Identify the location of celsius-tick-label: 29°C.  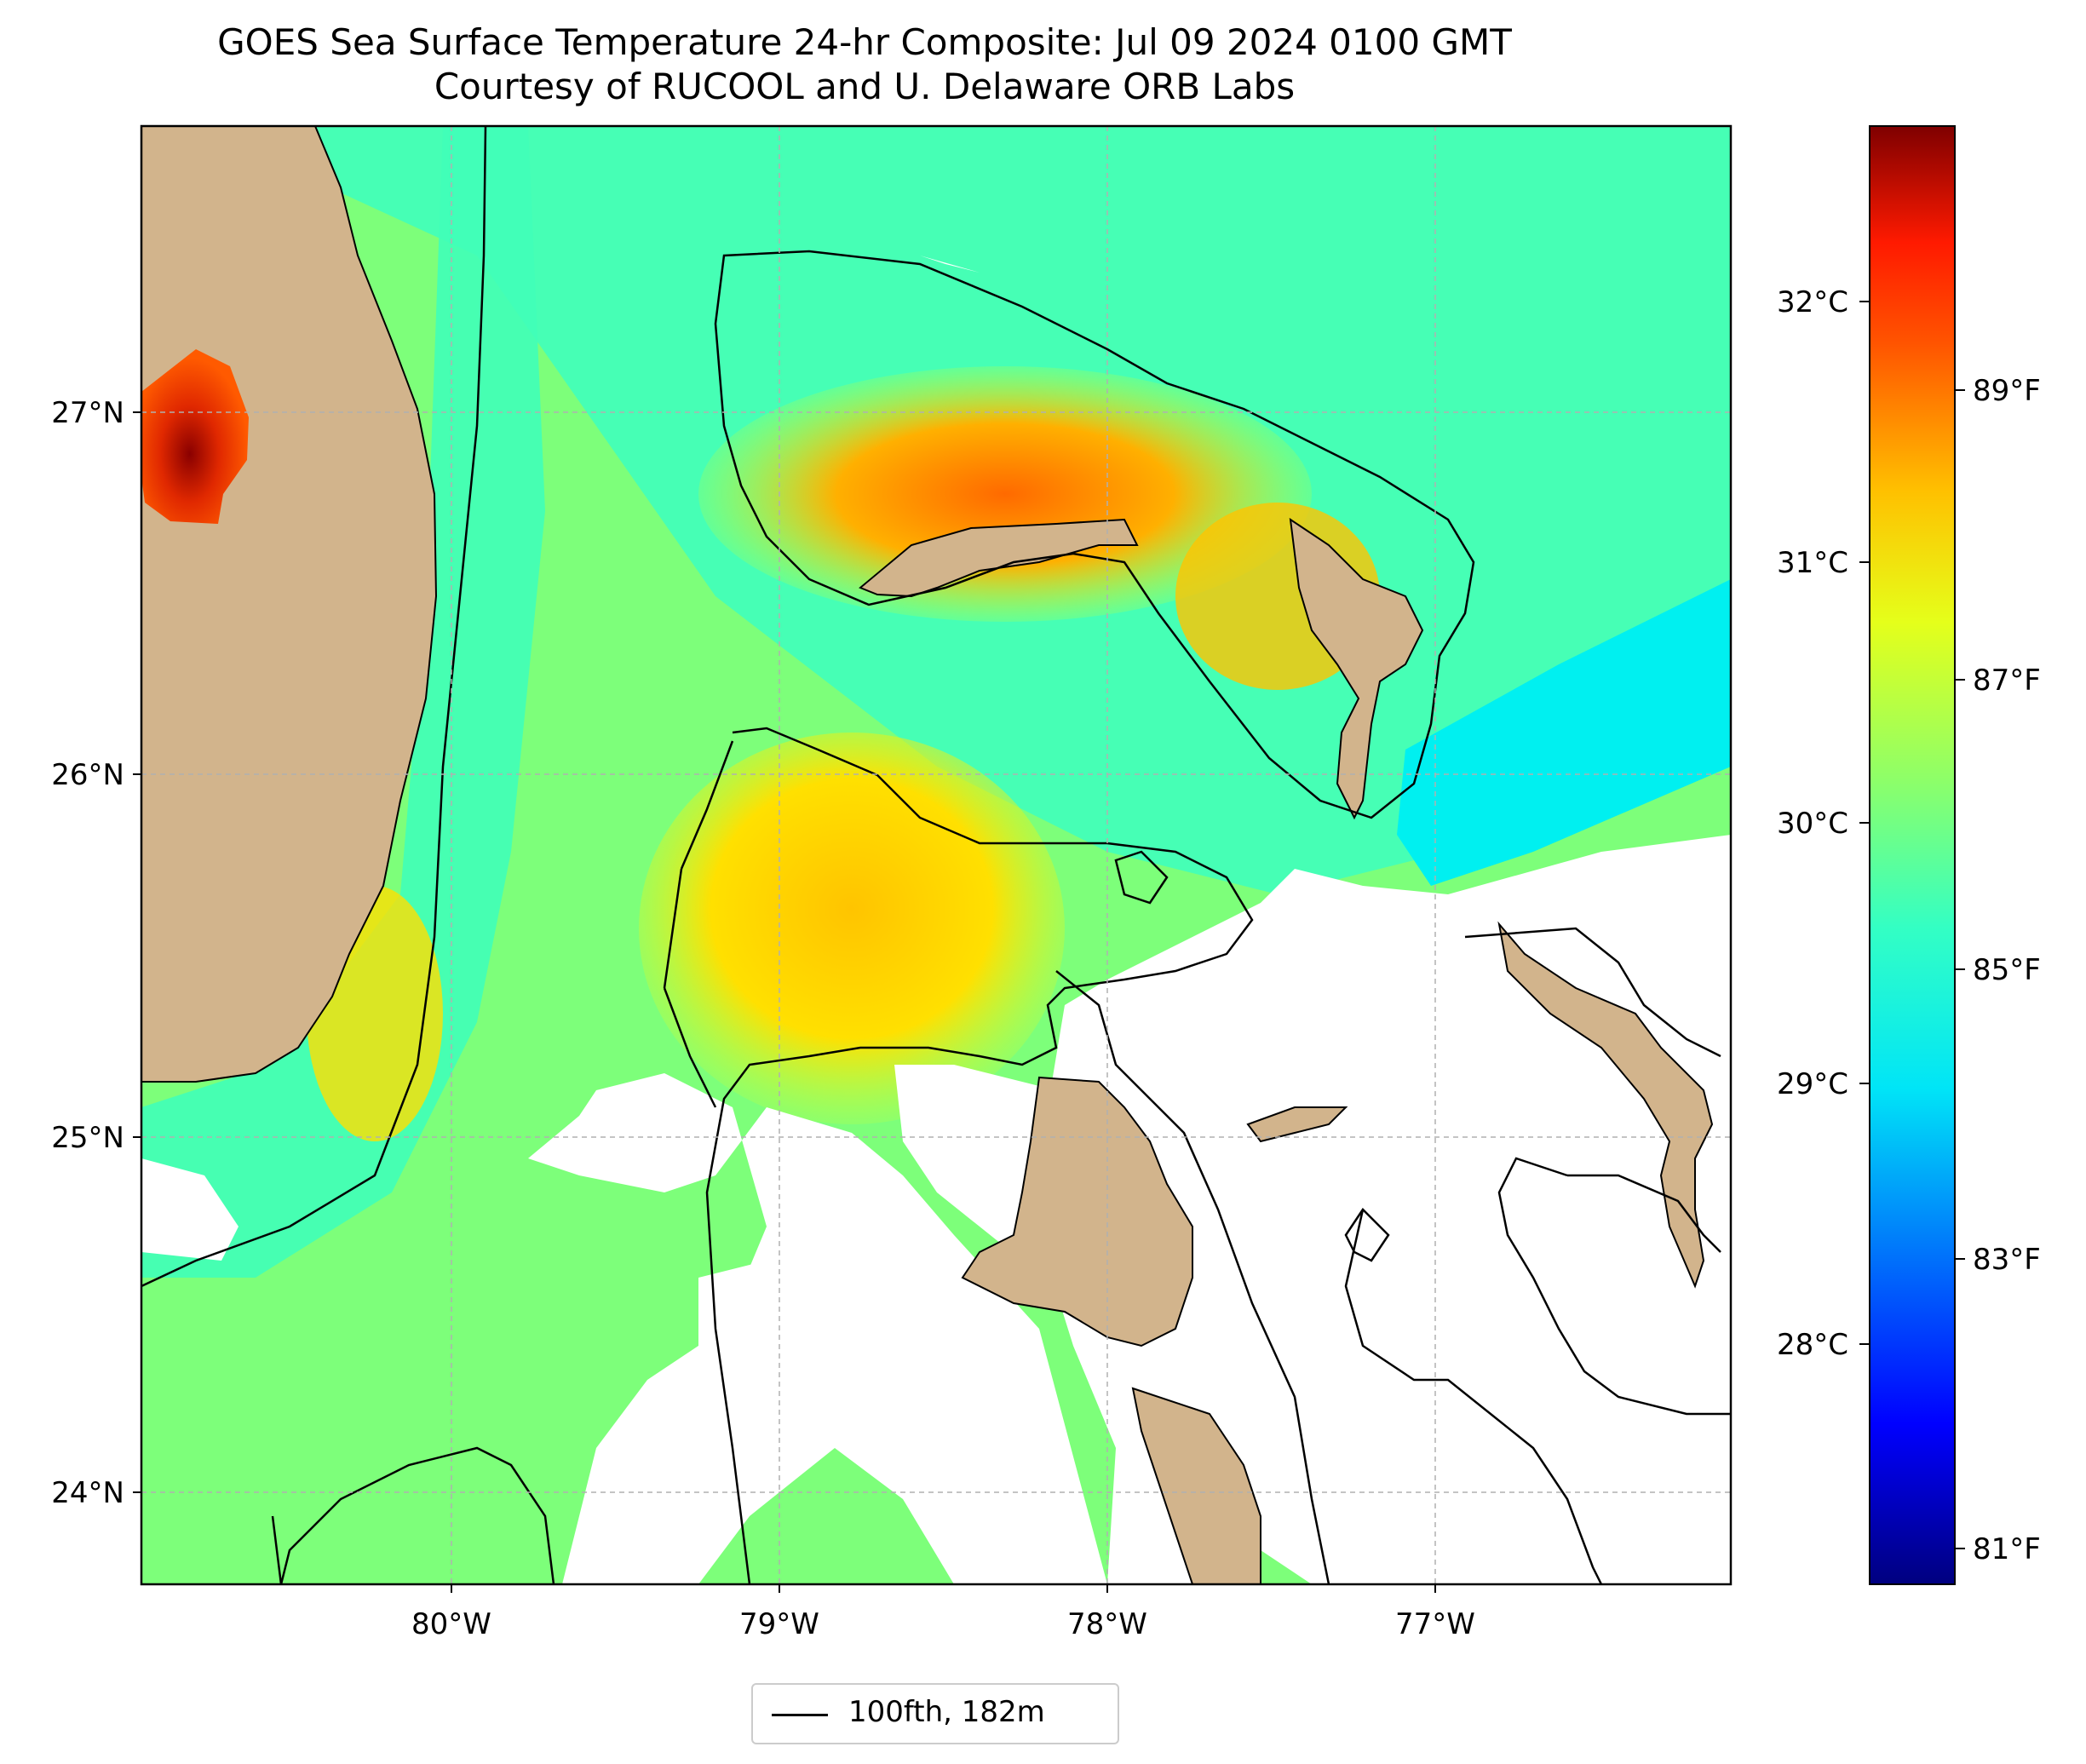
(1812, 1084).